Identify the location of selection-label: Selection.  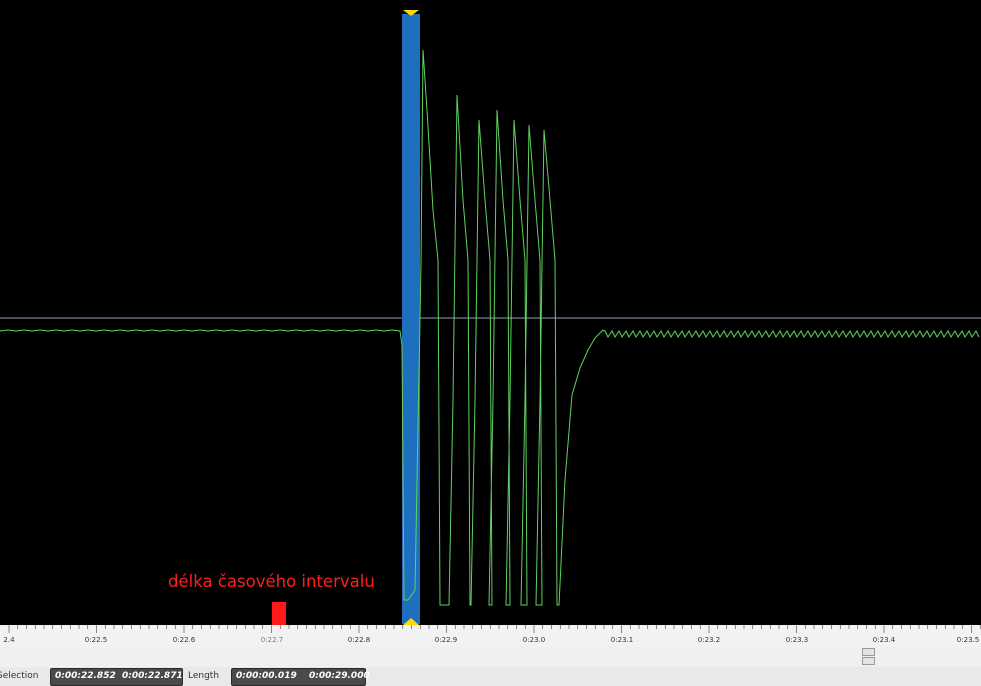
(19, 676).